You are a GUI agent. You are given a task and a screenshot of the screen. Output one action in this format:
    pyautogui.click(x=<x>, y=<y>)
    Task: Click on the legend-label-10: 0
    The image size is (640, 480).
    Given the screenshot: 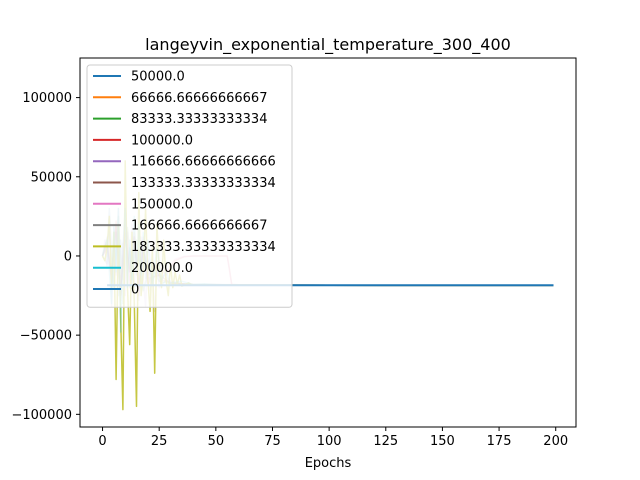 What is the action you would take?
    pyautogui.click(x=135, y=290)
    